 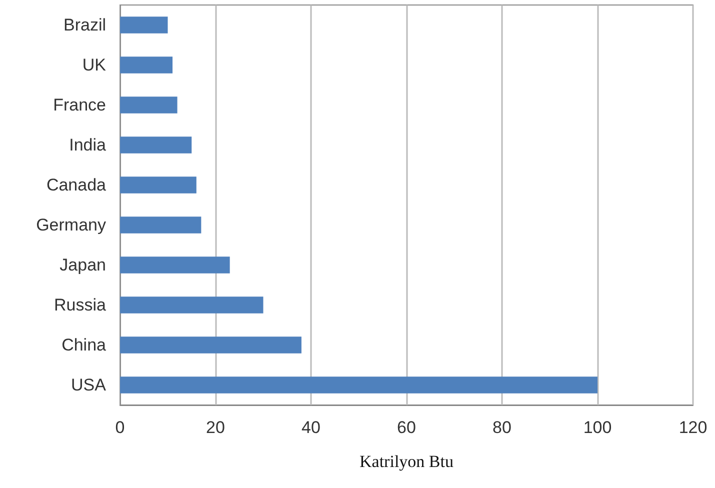 What do you see at coordinates (71, 225) in the screenshot?
I see `y-tick-label: Germany` at bounding box center [71, 225].